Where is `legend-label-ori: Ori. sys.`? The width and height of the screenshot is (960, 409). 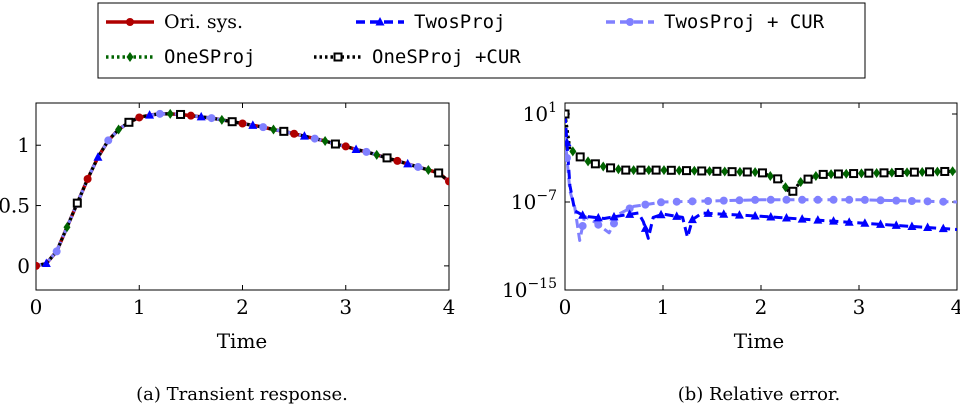 legend-label-ori: Ori. sys. is located at coordinates (203, 22).